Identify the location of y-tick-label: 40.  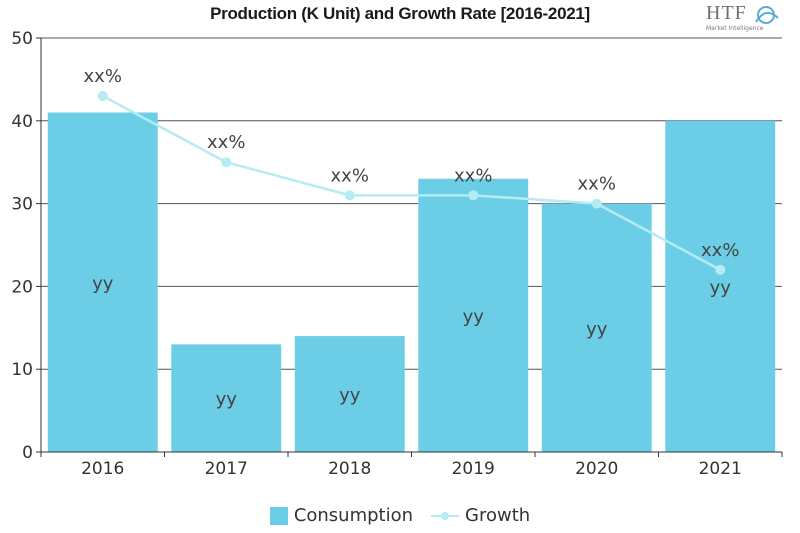
(22, 122).